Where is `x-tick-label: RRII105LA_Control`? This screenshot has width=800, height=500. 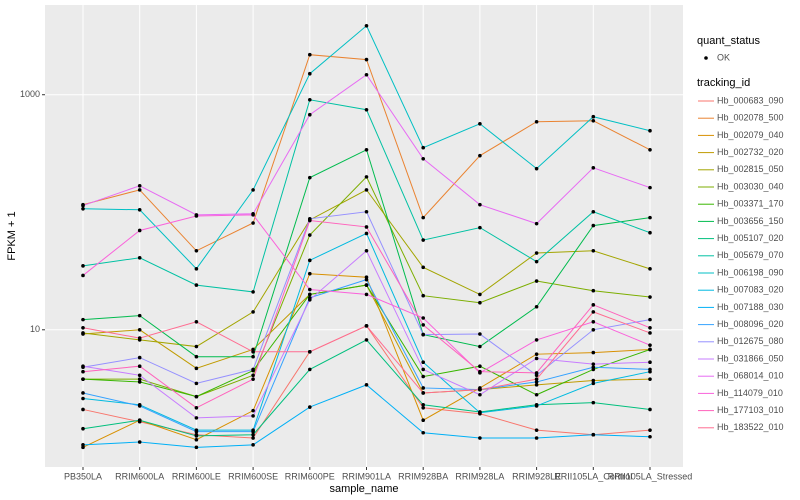 x-tick-label: RRII105LA_Control is located at coordinates (593, 476).